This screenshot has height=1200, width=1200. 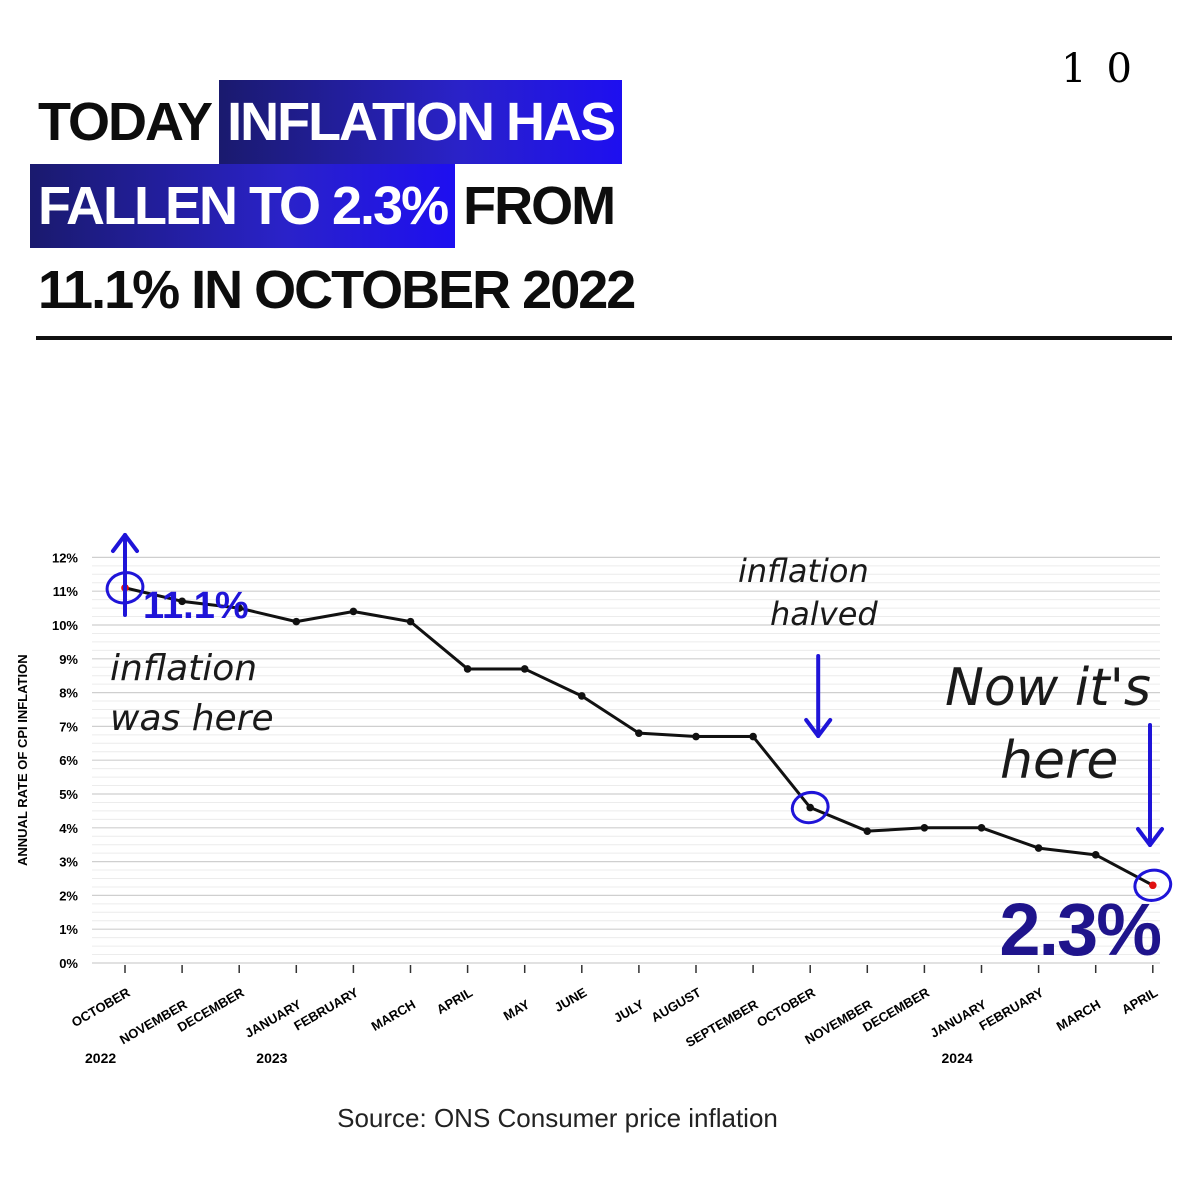 What do you see at coordinates (125, 122) in the screenshot?
I see `headline-segment: TODAY` at bounding box center [125, 122].